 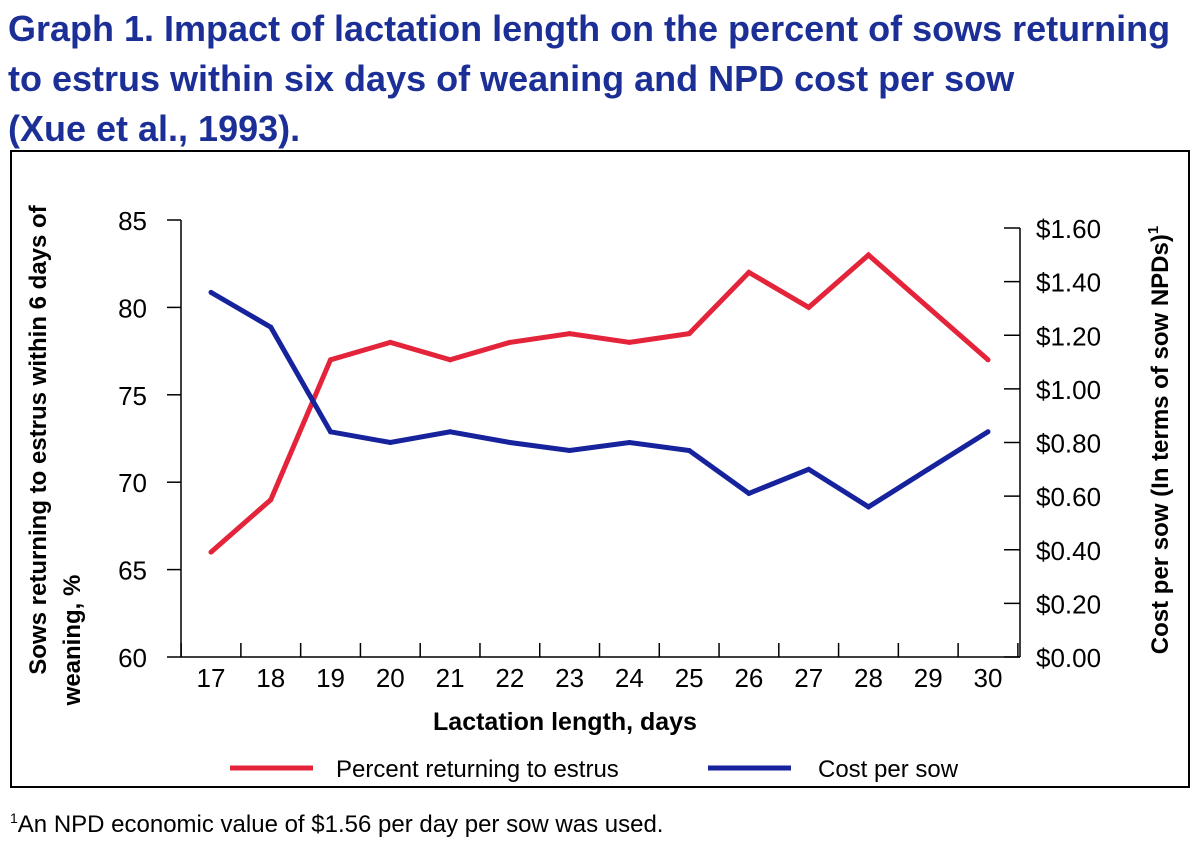 I want to click on x-tick-label: 24, so click(x=629, y=678).